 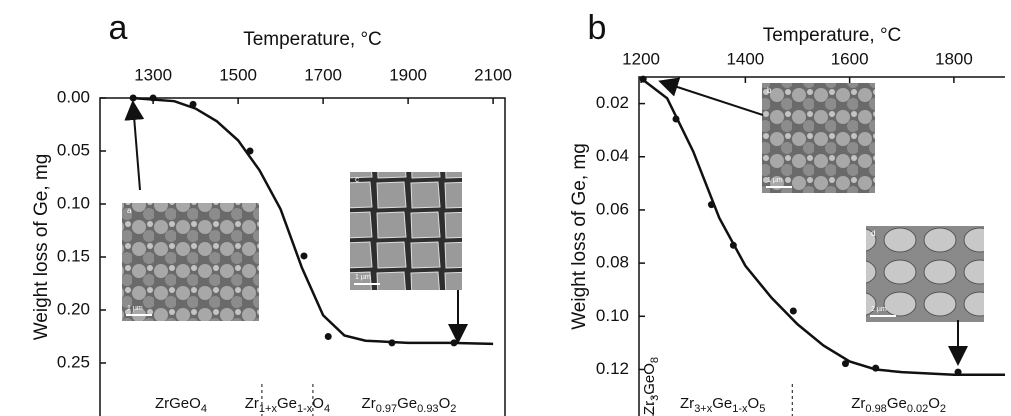 I want to click on inset-label: a, so click(x=129, y=210).